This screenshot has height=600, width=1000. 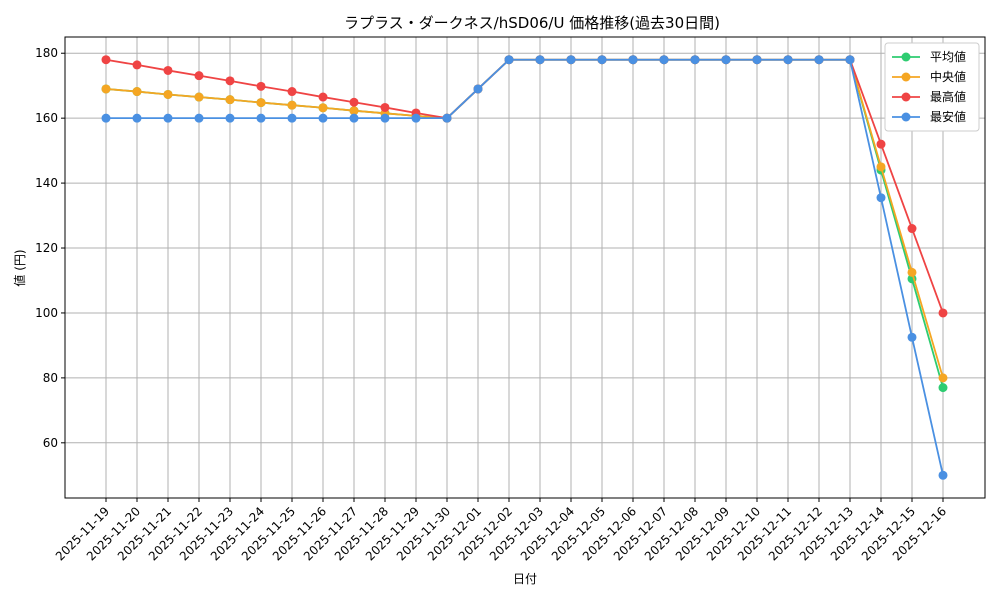 What do you see at coordinates (948, 116) in the screenshot?
I see `legend-label: 最安値` at bounding box center [948, 116].